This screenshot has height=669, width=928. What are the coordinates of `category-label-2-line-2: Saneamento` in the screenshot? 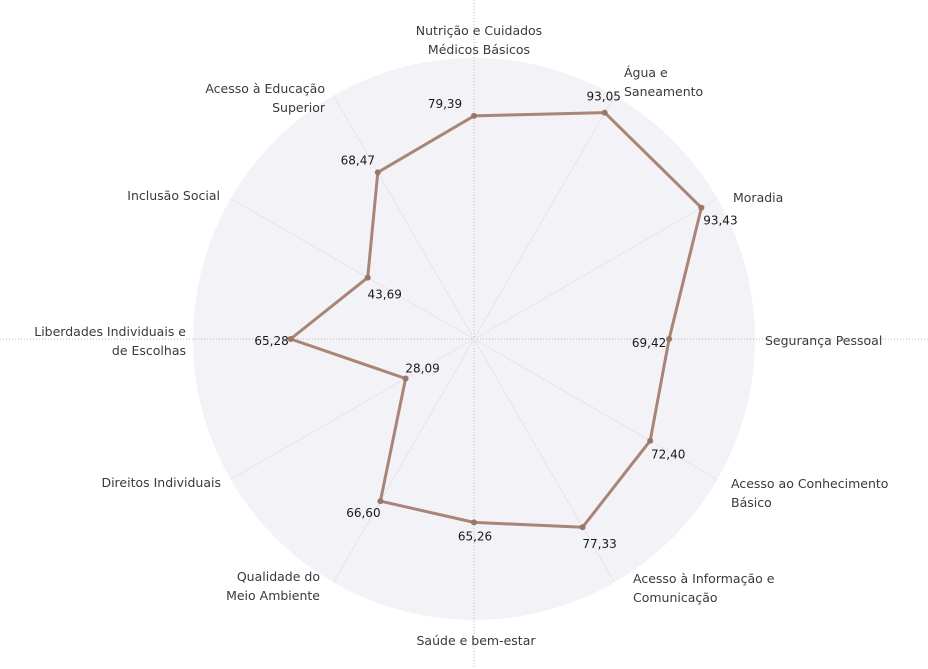 It's located at (663, 91).